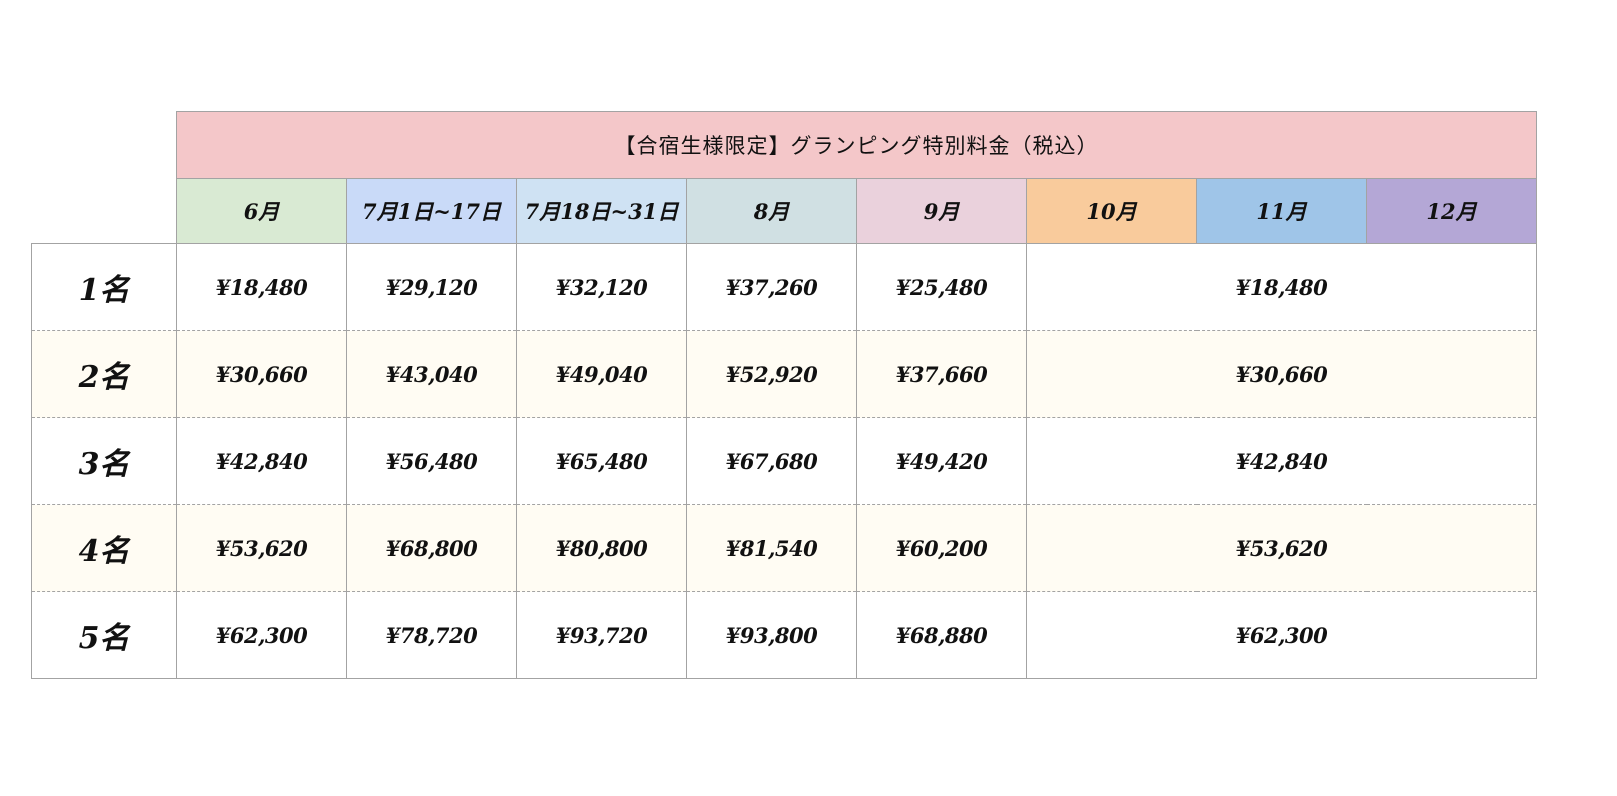 The width and height of the screenshot is (1617, 796). I want to click on price-cell: ¥68,880, so click(941, 635).